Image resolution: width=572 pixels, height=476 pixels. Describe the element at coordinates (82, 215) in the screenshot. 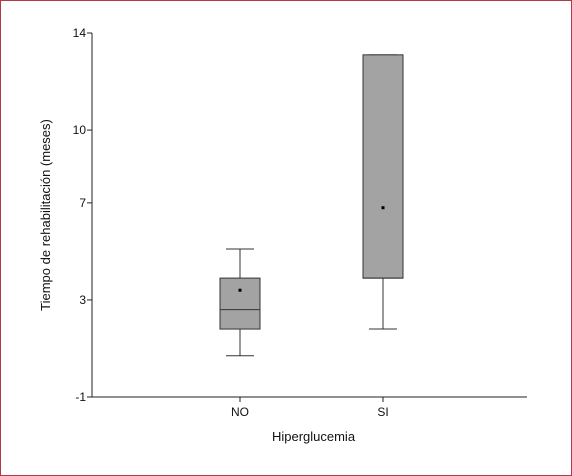

I see `y-ticks: -1 3 7 10 14` at that location.